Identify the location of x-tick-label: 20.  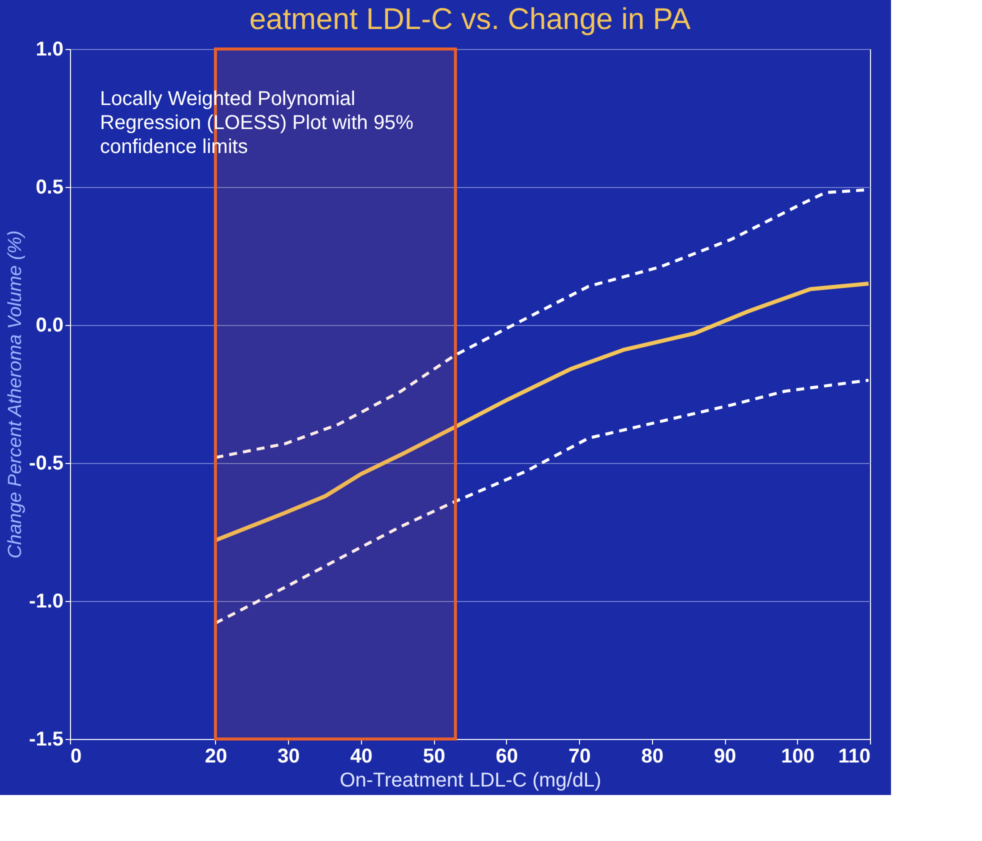
(216, 757).